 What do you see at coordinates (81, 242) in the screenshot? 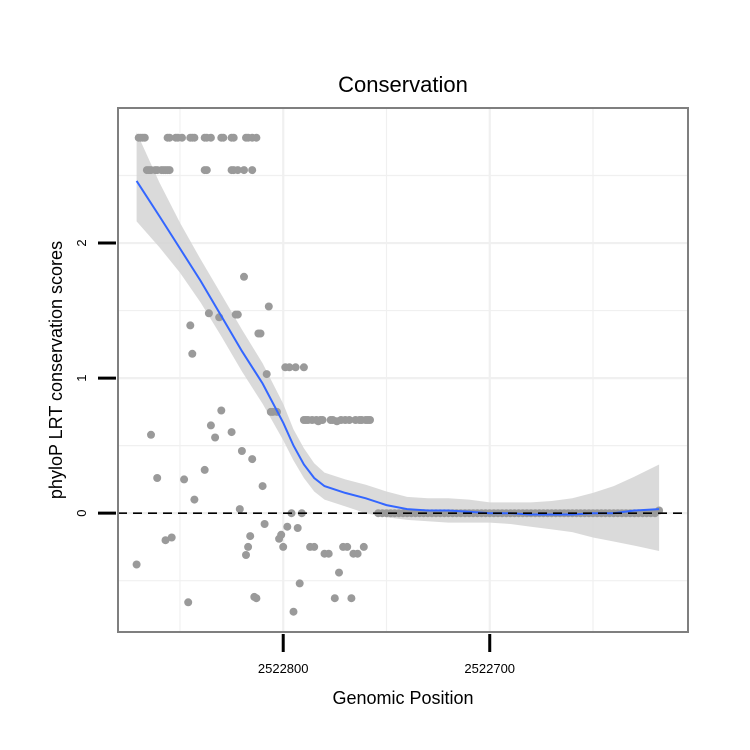
I see `y-tick-label: 2` at bounding box center [81, 242].